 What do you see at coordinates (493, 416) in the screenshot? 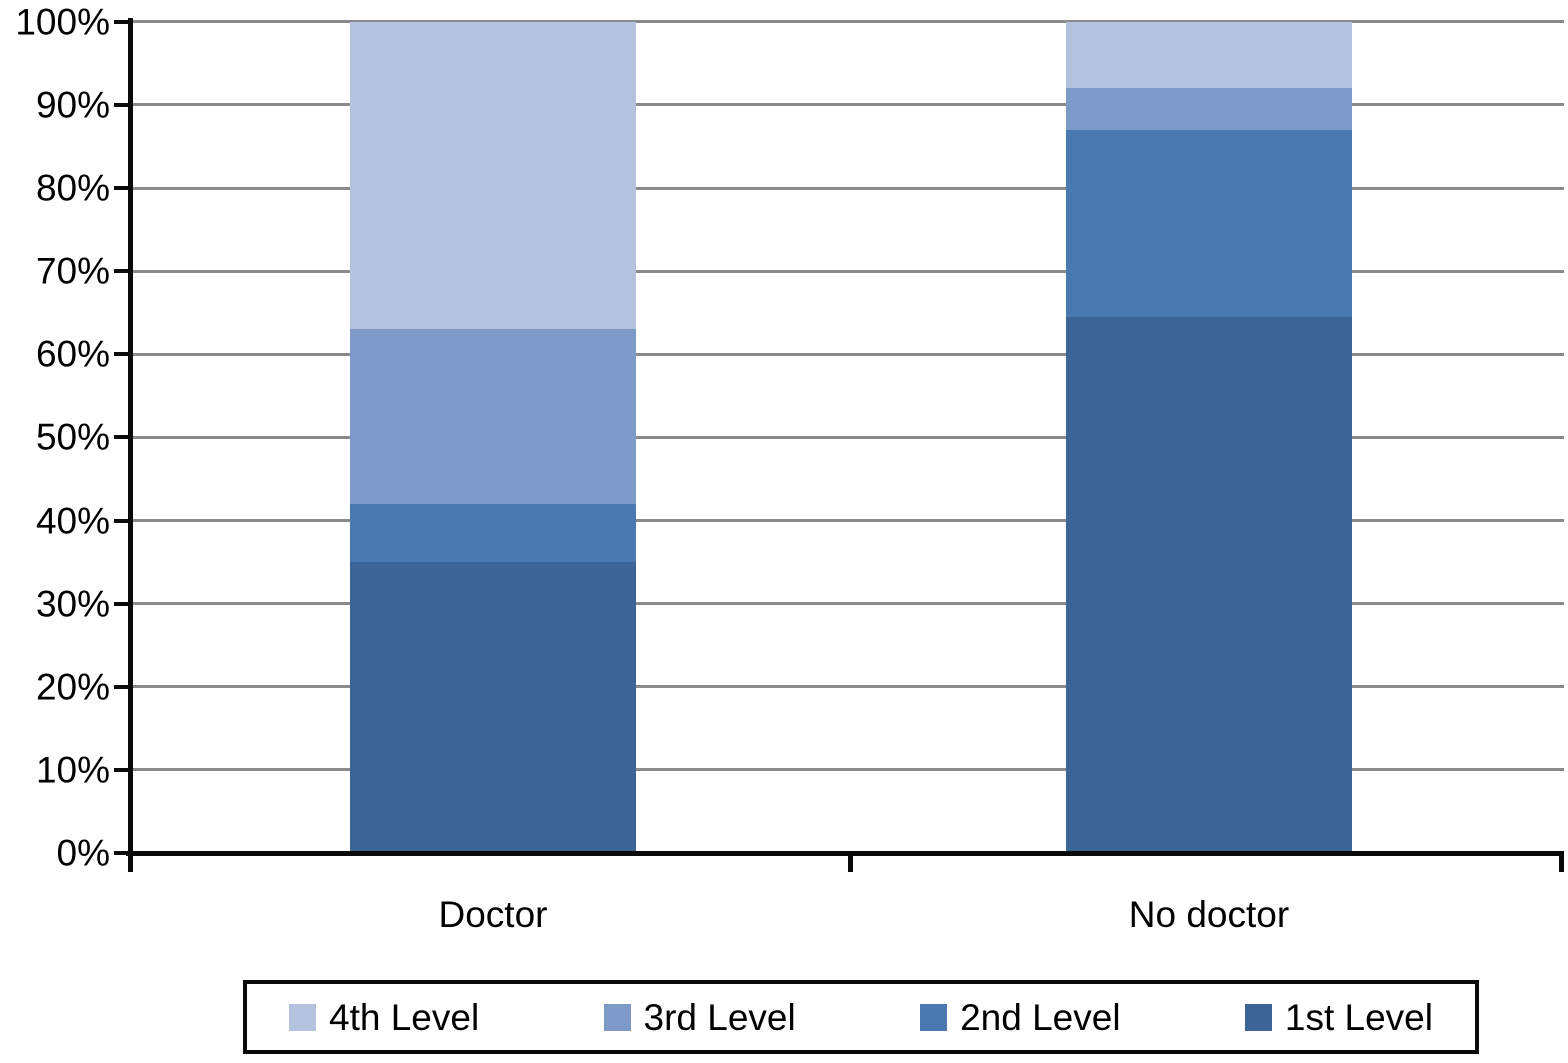
I see `bar-segment-3rd-level-doctor` at bounding box center [493, 416].